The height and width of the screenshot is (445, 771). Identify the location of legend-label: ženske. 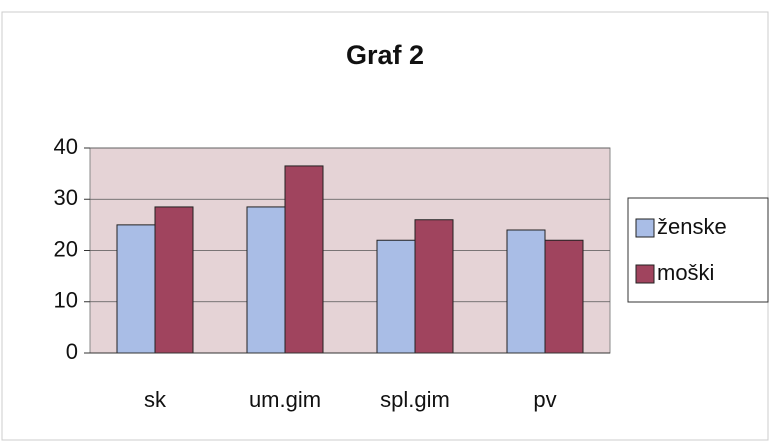
(692, 226).